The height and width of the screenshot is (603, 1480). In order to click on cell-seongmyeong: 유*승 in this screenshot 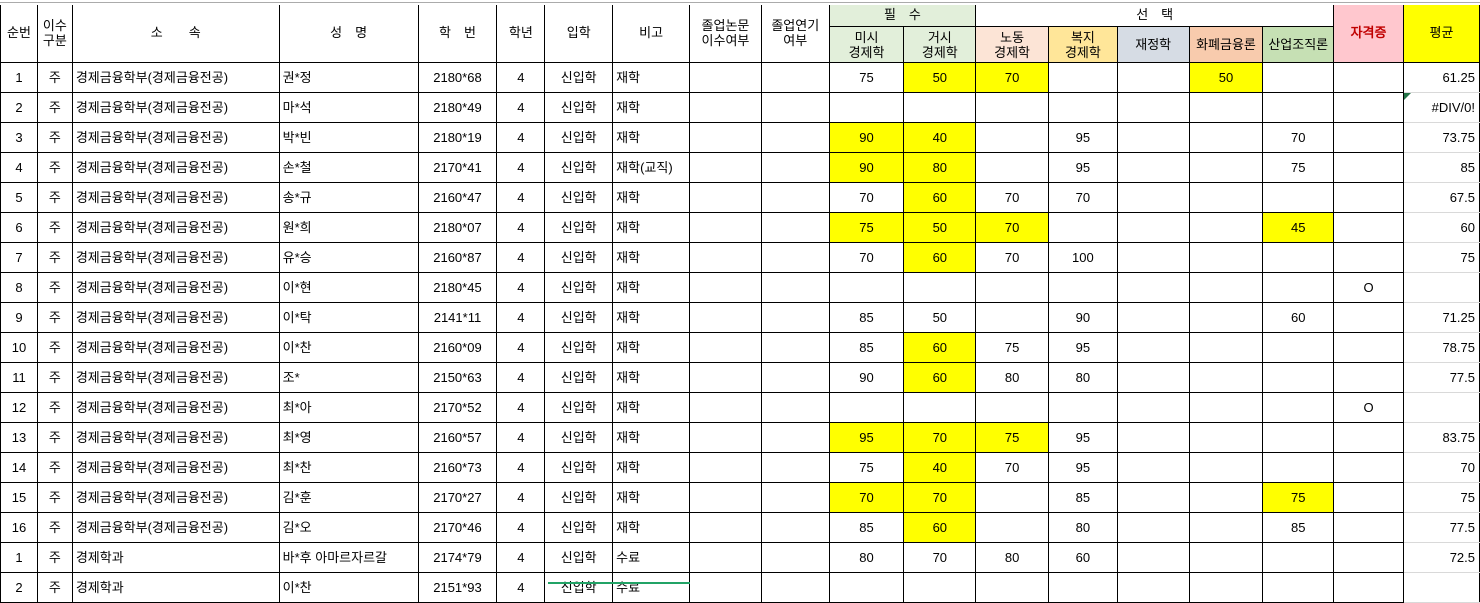, I will do `click(348, 257)`.